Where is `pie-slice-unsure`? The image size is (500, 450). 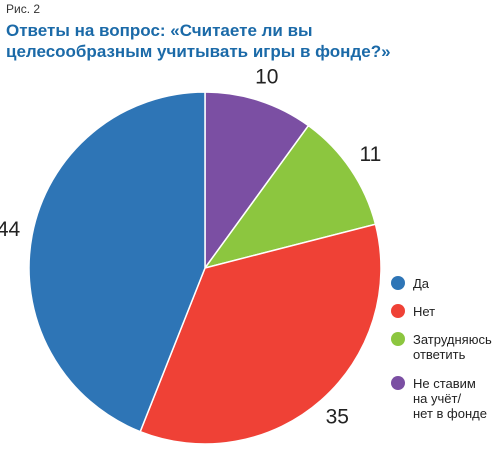 pie-slice-unsure is located at coordinates (290, 197).